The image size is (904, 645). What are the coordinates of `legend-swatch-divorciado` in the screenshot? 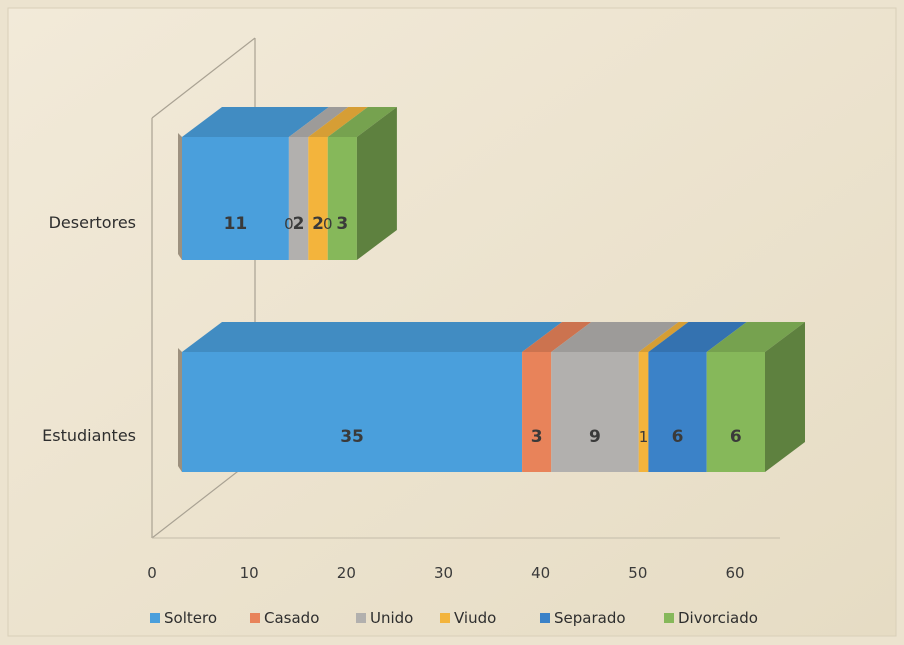 It's located at (669, 618).